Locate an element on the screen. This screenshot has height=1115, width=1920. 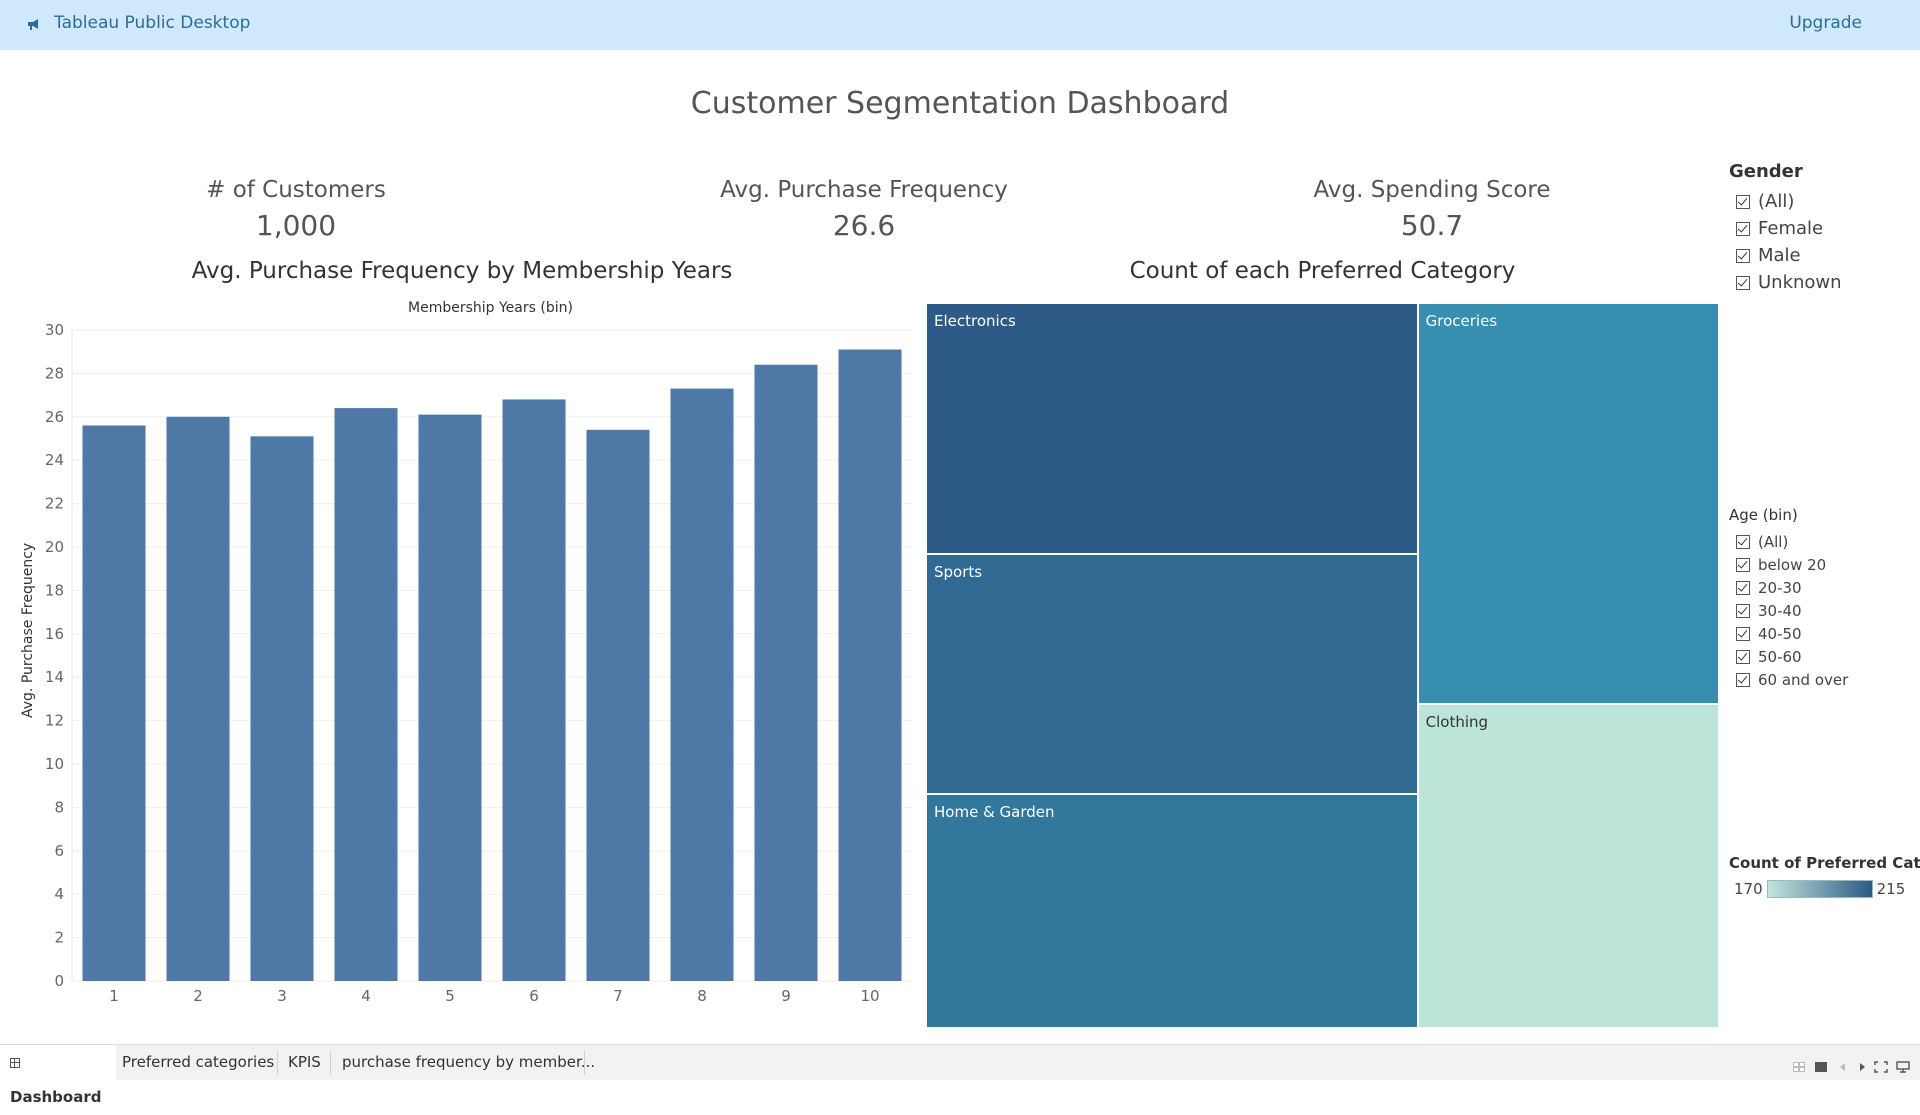
age-option-all: (All) is located at coordinates (1788, 541).